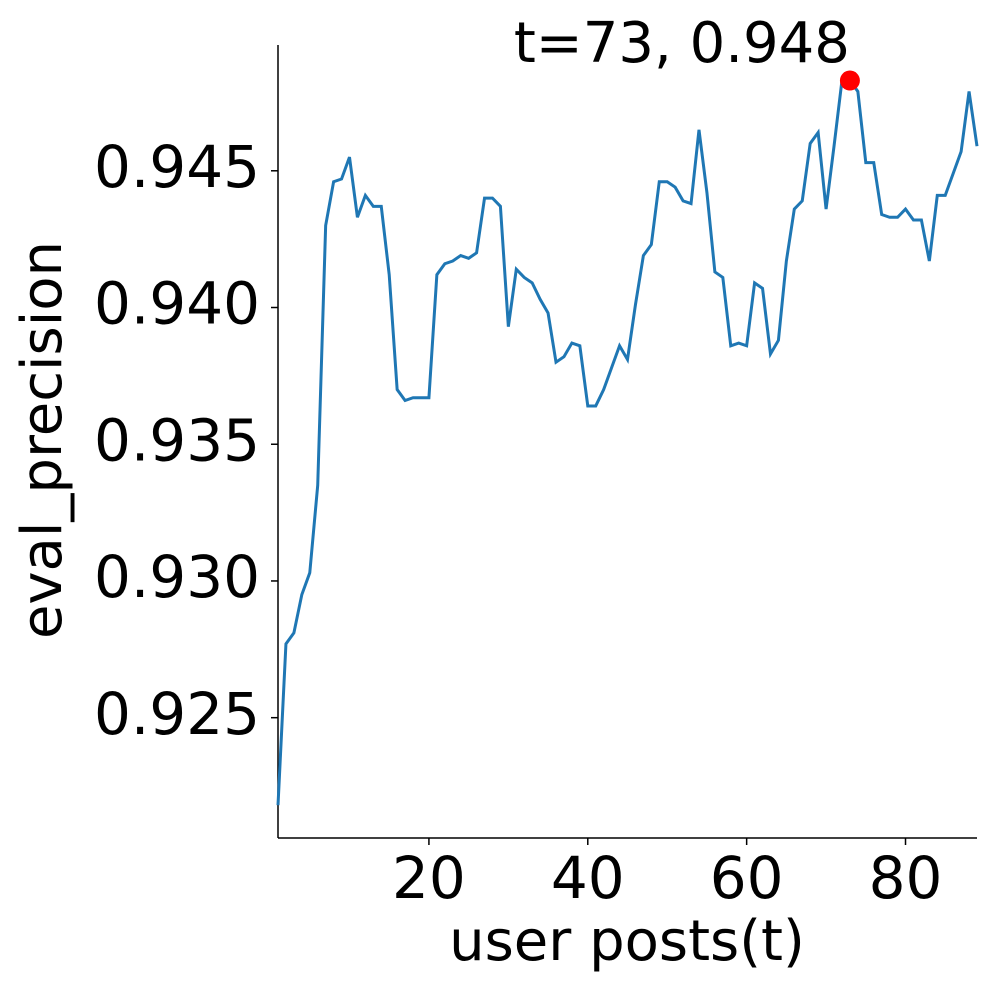  I want to click on y-tick-label: 0.940, so click(177, 304).